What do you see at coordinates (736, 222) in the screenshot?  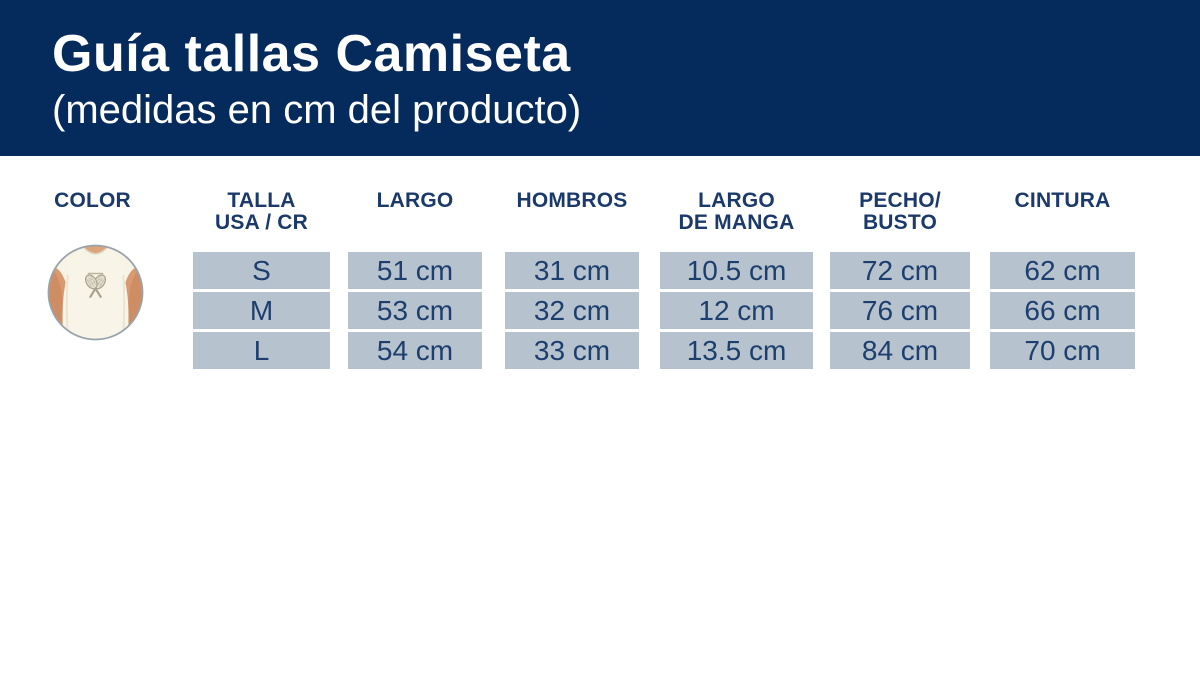 I see `column-header-label-line2: DE MANGA` at bounding box center [736, 222].